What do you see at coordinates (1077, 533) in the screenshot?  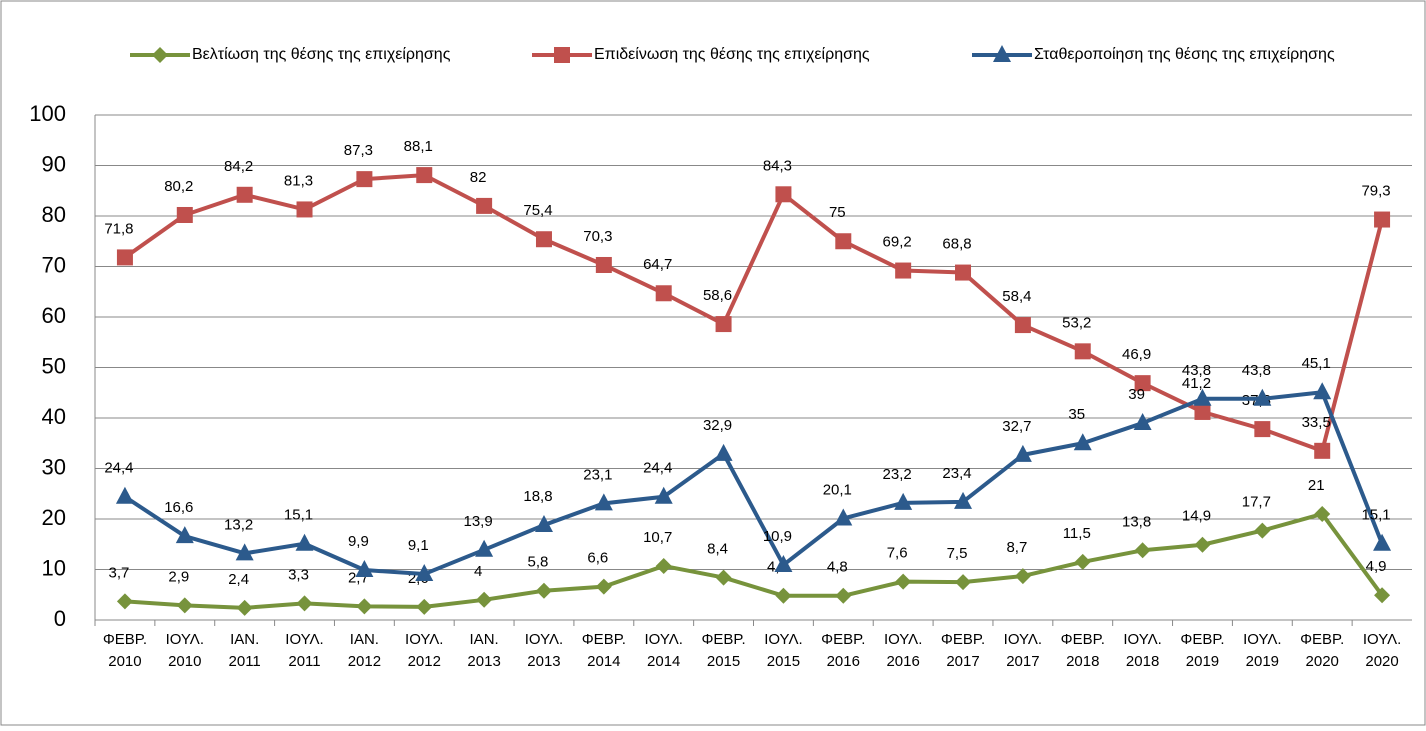 I see `data-label: 11,5` at bounding box center [1077, 533].